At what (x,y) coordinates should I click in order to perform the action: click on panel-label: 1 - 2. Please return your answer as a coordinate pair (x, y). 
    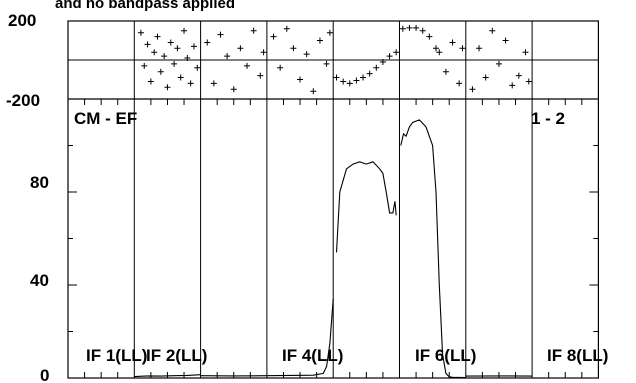
    Looking at the image, I should click on (548, 118).